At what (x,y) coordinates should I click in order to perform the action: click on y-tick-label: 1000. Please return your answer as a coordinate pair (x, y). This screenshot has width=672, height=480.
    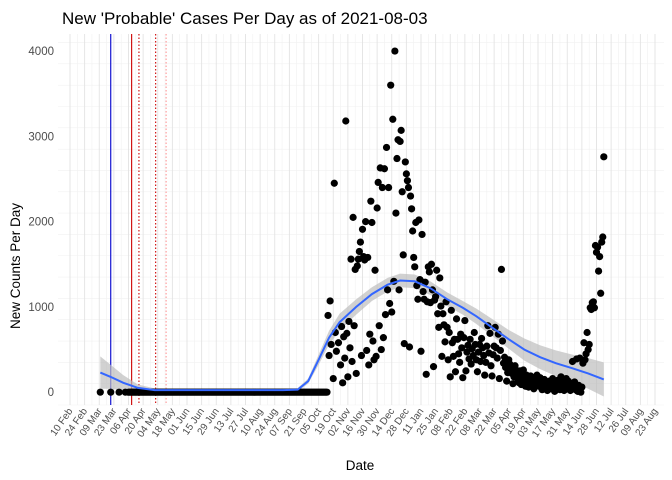
    Looking at the image, I should click on (41, 308).